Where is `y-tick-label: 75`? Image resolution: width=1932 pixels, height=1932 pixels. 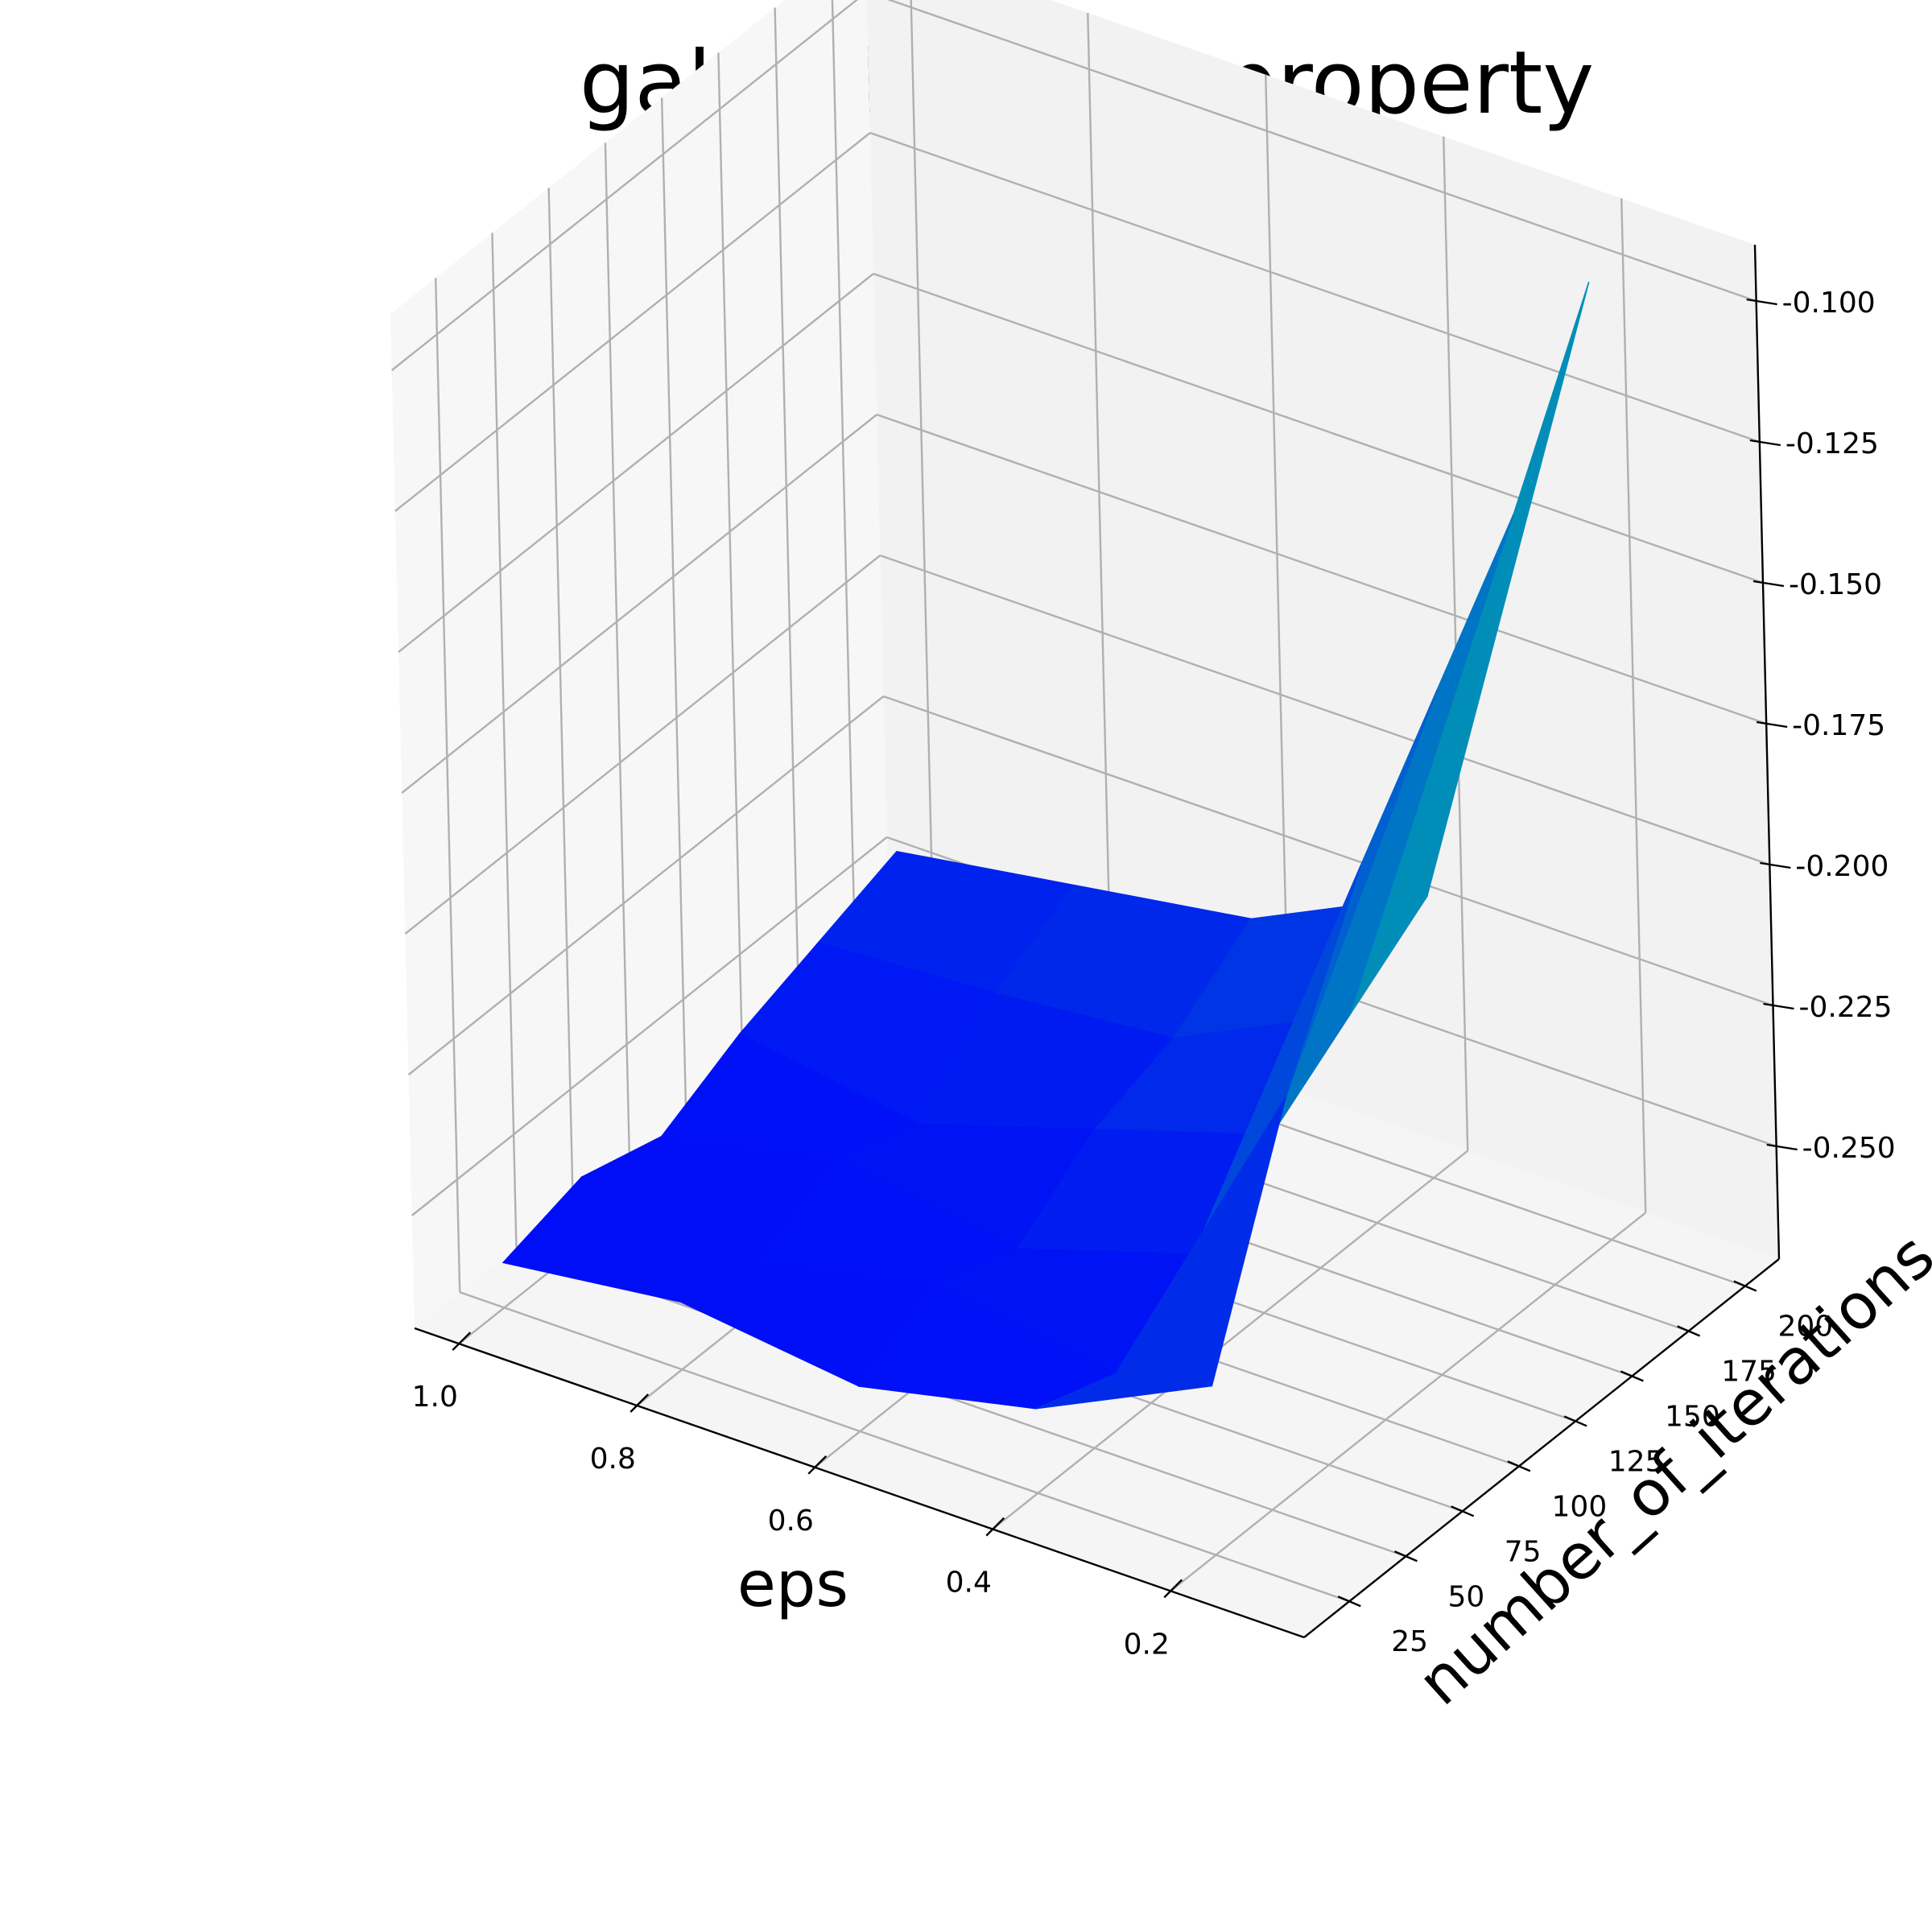
y-tick-label: 75 is located at coordinates (1523, 1551).